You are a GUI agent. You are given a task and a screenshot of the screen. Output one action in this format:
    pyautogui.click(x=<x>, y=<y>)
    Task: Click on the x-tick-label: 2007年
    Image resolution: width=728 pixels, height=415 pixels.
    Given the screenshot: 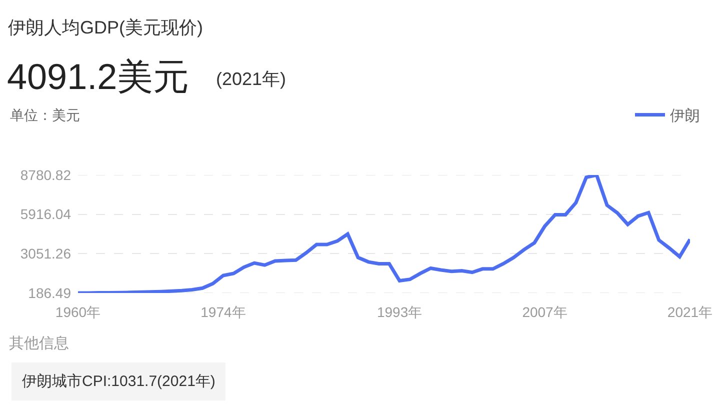 What is the action you would take?
    pyautogui.click(x=545, y=312)
    